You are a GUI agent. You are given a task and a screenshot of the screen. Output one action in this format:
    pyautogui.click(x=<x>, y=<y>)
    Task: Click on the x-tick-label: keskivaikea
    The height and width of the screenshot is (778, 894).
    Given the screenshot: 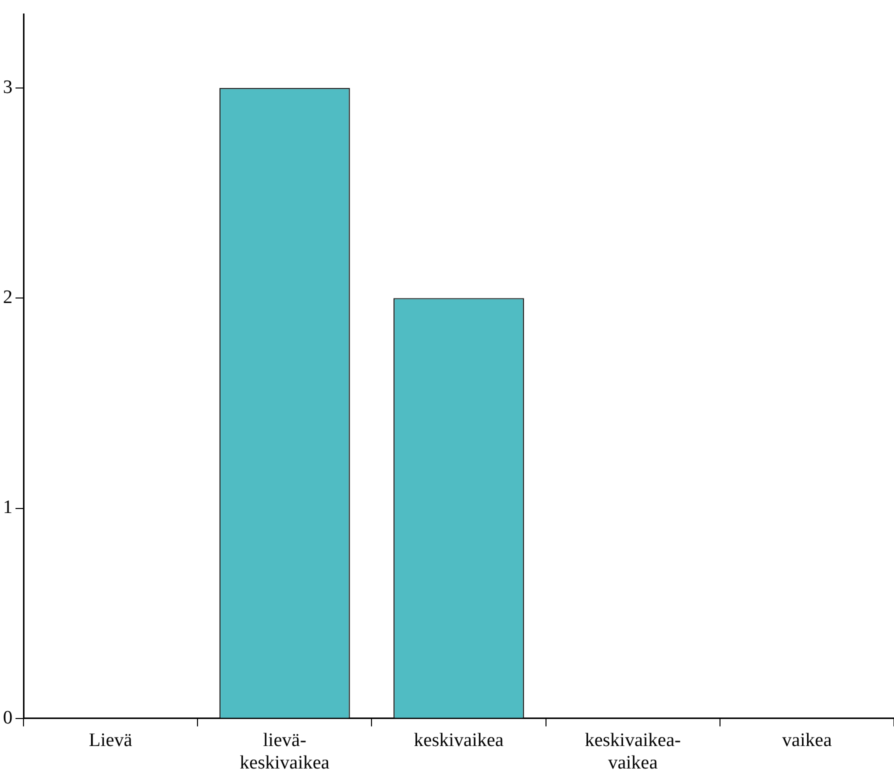 What is the action you would take?
    pyautogui.click(x=459, y=740)
    